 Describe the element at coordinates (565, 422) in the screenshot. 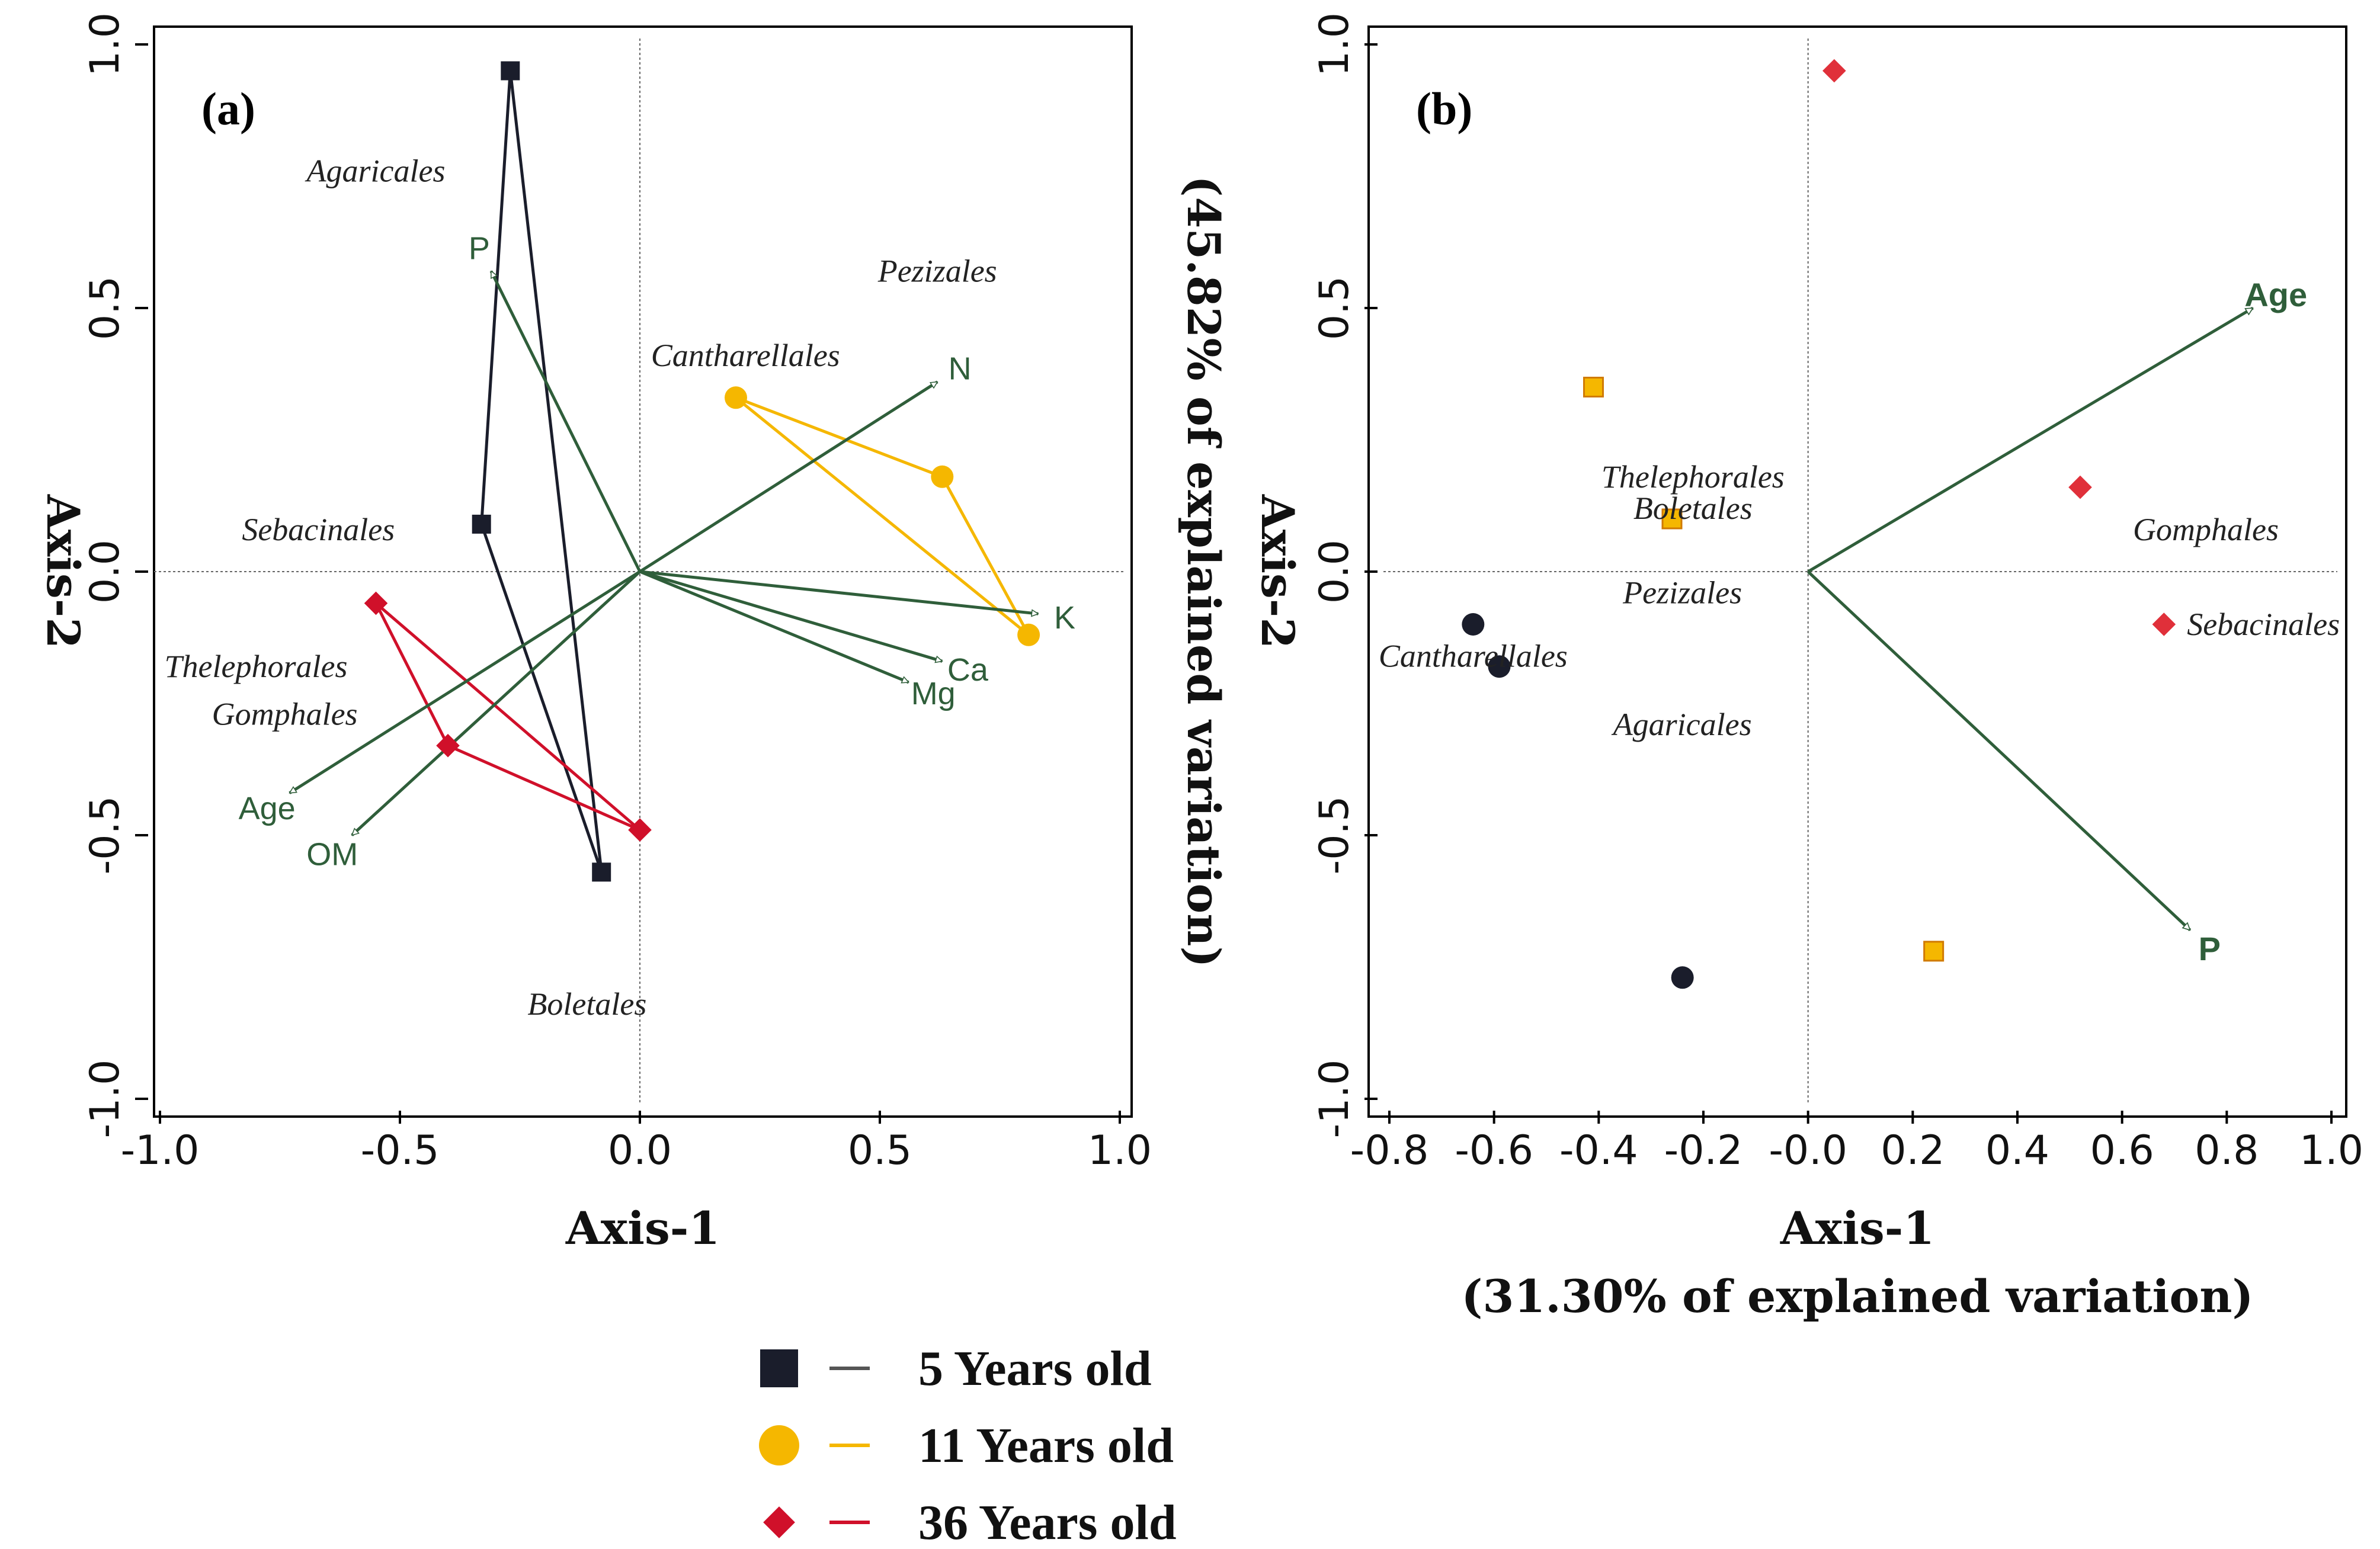

I see `pa-vector-p` at that location.